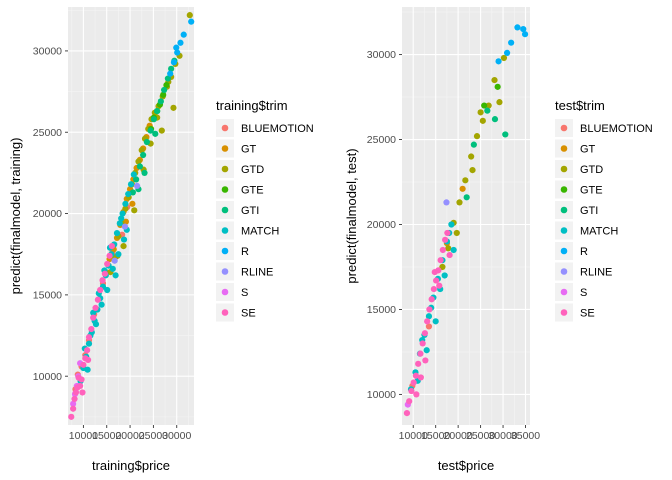 Image resolution: width=672 pixels, height=480 pixels. I want to click on y-axis-label: predict(finalmodel, test), so click(351, 215).